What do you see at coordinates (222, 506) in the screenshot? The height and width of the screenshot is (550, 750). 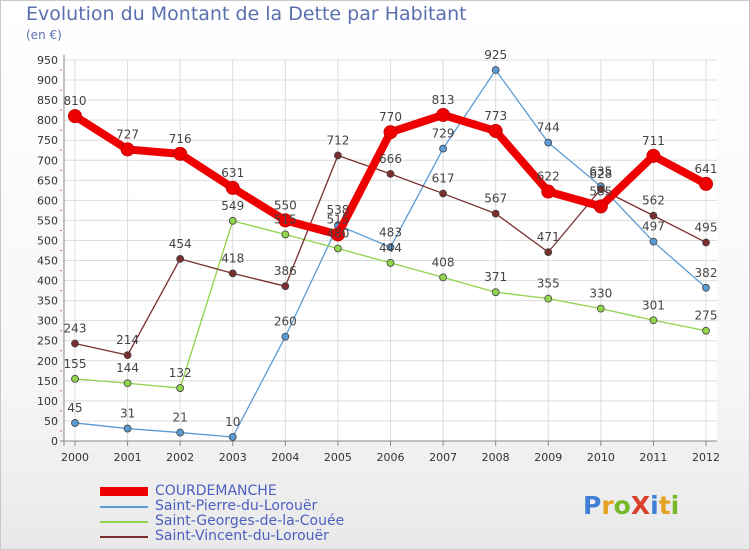 I see `legend-item: Saint-Pierre-du-Lorouër` at bounding box center [222, 506].